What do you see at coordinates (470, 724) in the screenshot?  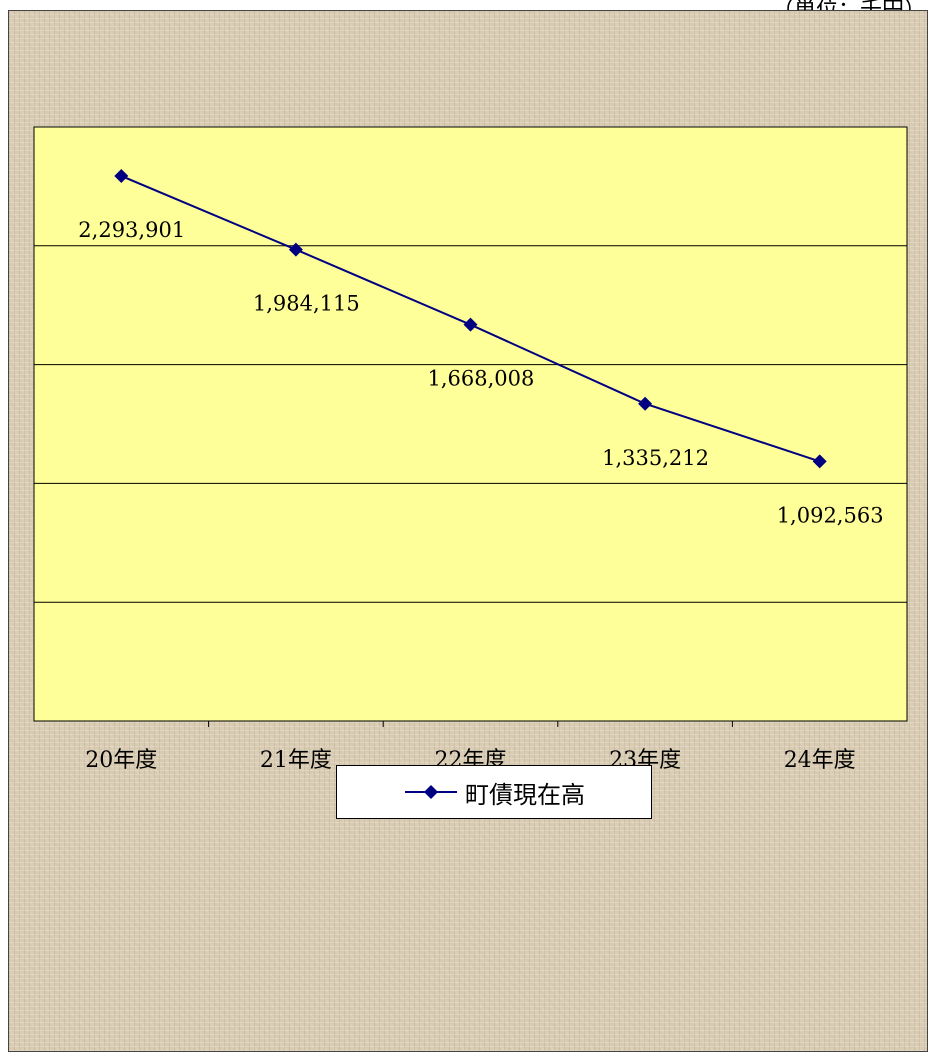 I see `x-axis-ticks` at bounding box center [470, 724].